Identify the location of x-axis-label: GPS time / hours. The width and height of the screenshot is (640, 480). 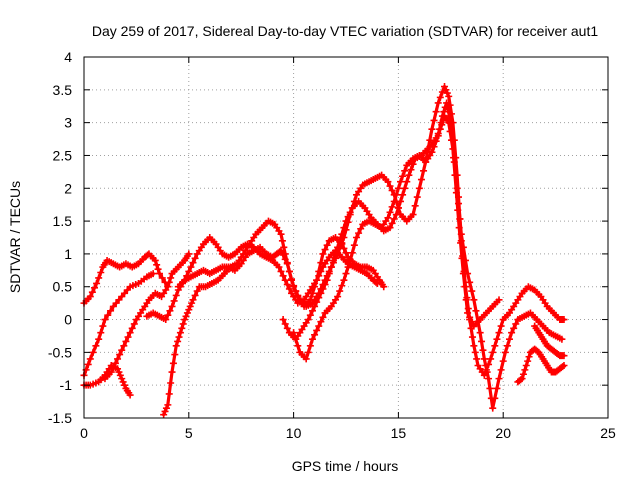
(345, 466).